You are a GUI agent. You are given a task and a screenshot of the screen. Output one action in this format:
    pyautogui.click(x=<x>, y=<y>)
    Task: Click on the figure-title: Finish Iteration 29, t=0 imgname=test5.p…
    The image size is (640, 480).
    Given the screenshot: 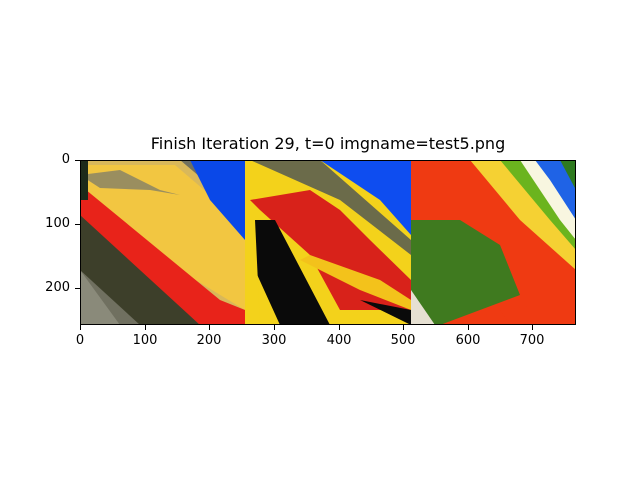 What is the action you would take?
    pyautogui.click(x=328, y=143)
    